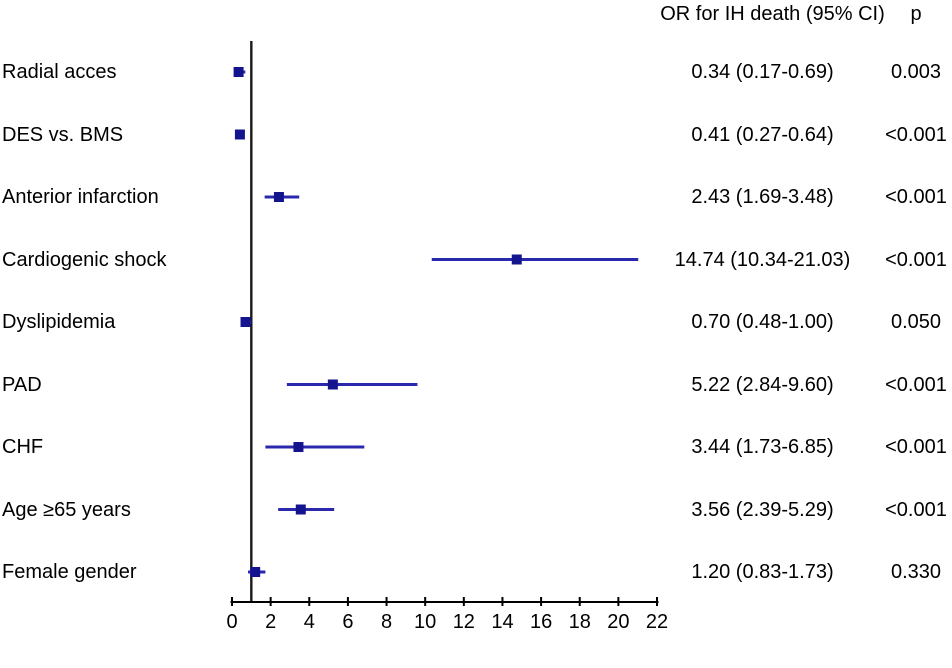 This screenshot has width=952, height=668. Describe the element at coordinates (618, 622) in the screenshot. I see `x-axis-tick-label: 20` at that location.